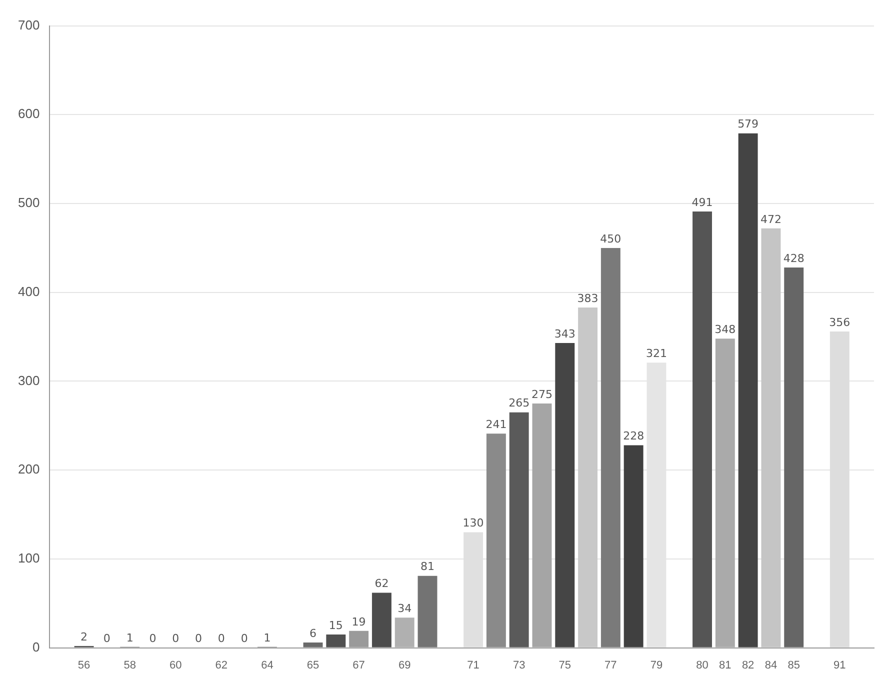 The height and width of the screenshot is (683, 892). I want to click on data-label: 450, so click(611, 239).